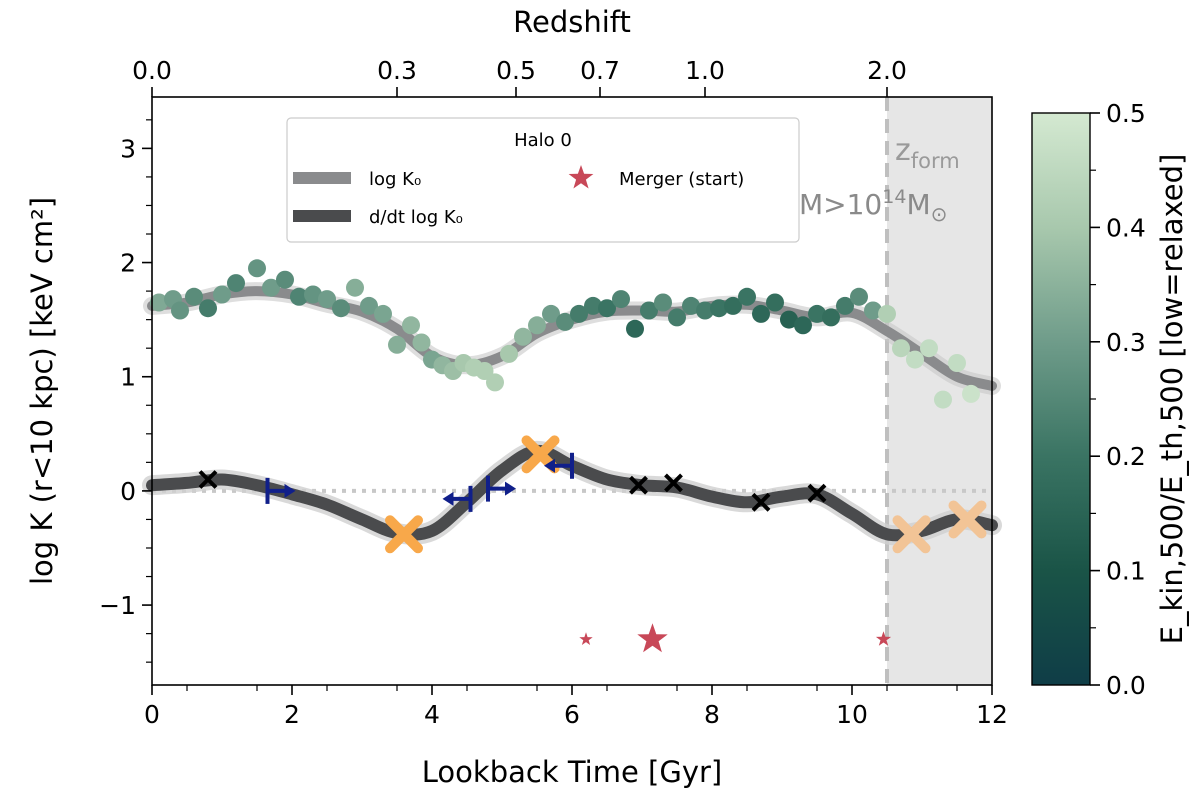 This screenshot has width=1200, height=795. What do you see at coordinates (992, 714) in the screenshot?
I see `x-tick-label: 12` at bounding box center [992, 714].